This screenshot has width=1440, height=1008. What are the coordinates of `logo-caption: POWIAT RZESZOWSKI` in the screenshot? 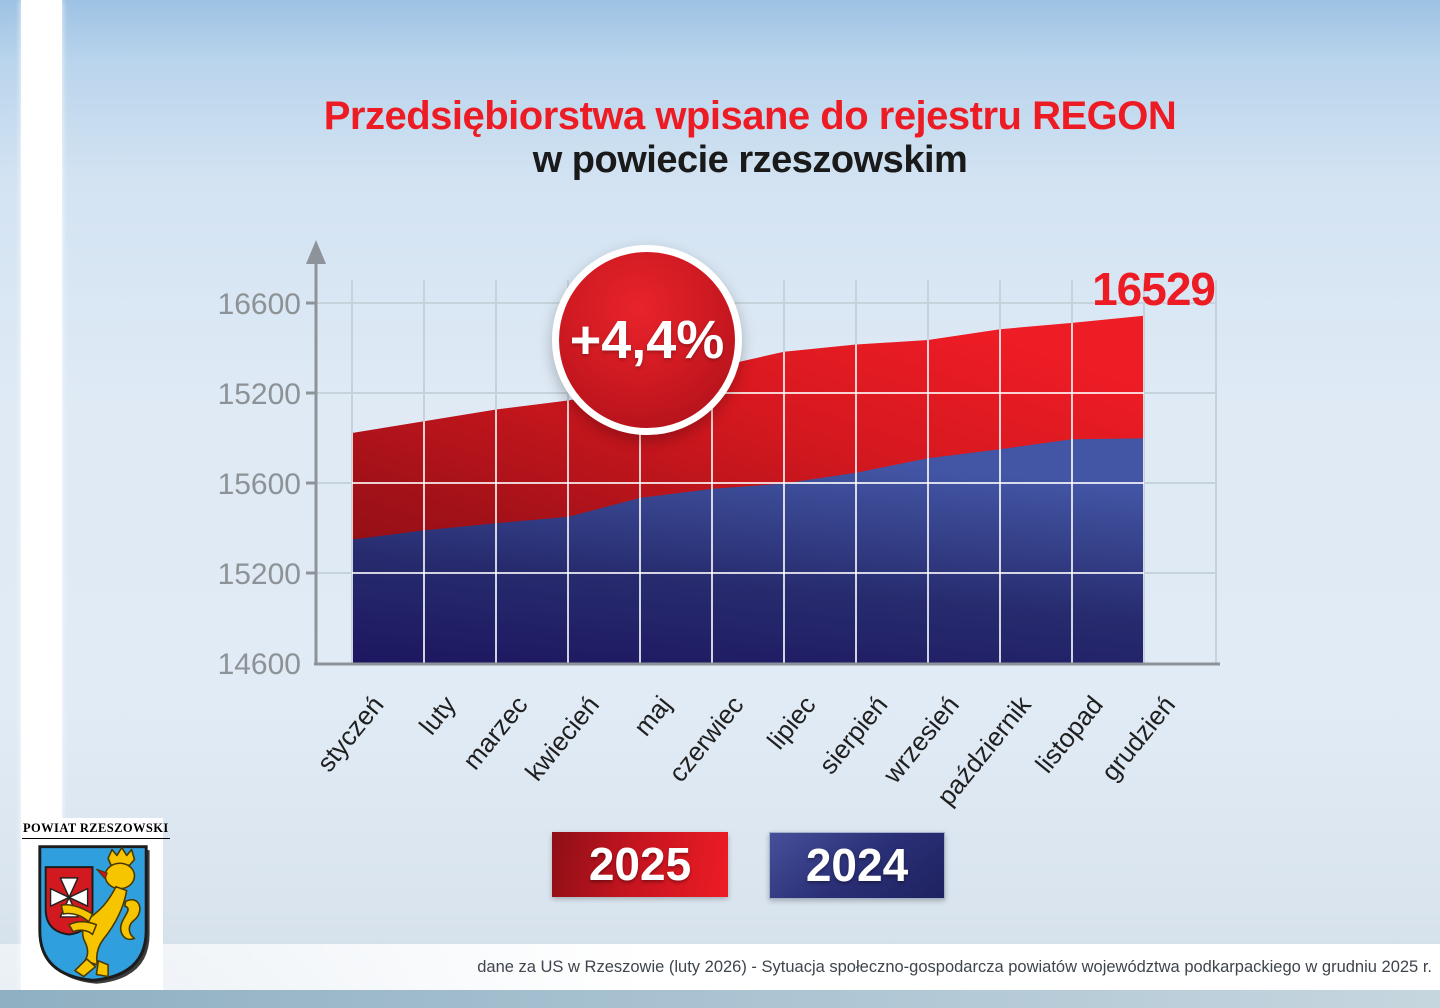 It's located at (96, 830).